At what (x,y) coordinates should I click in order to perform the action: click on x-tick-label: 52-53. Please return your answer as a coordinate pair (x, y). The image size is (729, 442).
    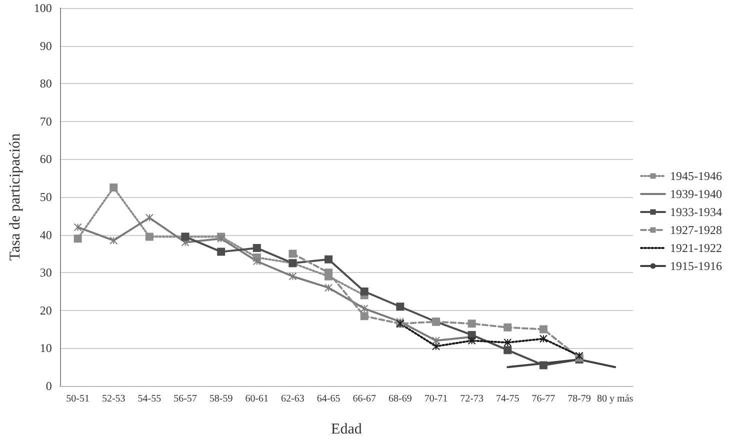
    Looking at the image, I should click on (114, 399).